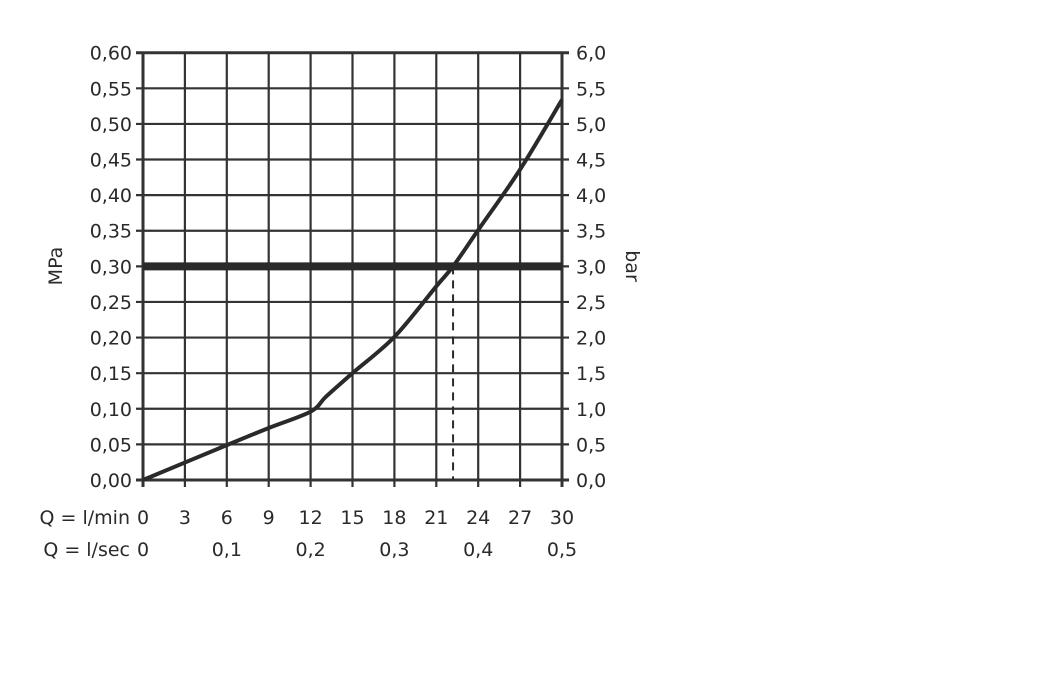 This screenshot has width=1059, height=675. What do you see at coordinates (111, 89) in the screenshot?
I see `y-tick-label-left: 0,55` at bounding box center [111, 89].